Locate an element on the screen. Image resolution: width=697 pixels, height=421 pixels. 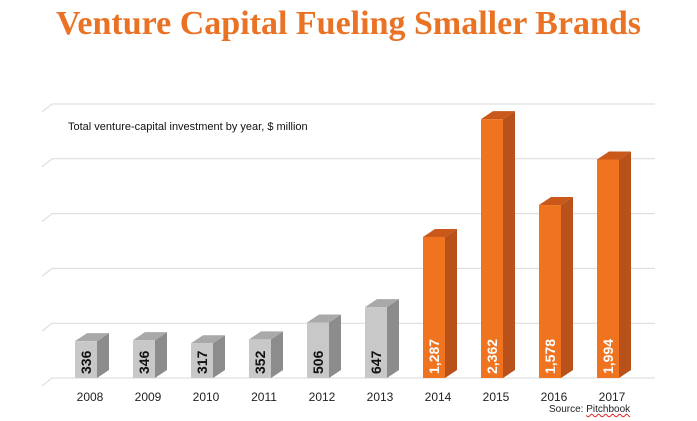
x-tick-2008: 2008 is located at coordinates (90, 397).